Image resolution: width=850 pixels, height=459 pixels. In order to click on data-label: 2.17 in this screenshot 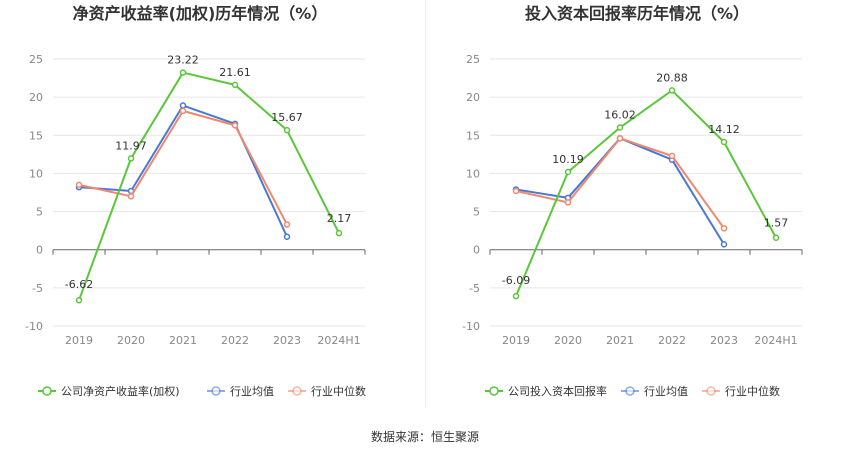, I will do `click(339, 218)`.